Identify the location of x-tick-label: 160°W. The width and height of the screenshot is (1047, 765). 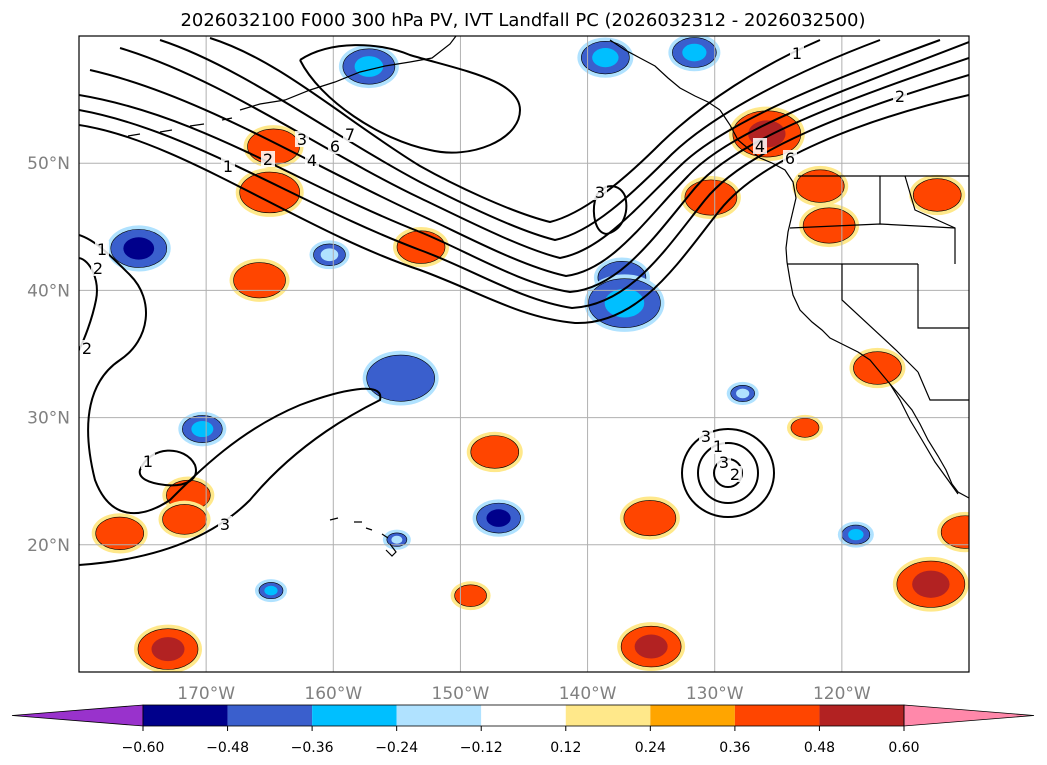
(333, 694).